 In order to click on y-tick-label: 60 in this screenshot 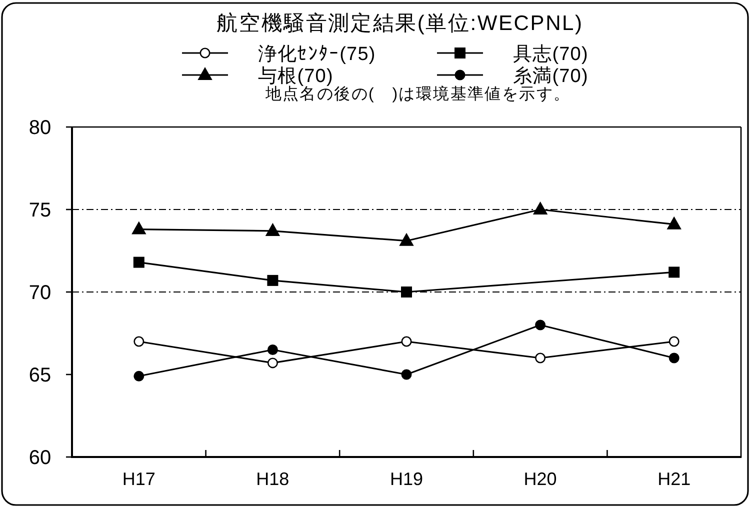, I will do `click(40, 458)`.